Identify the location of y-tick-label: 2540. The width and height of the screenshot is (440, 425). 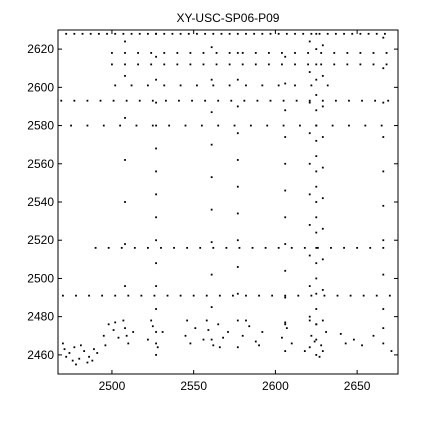
(40, 202).